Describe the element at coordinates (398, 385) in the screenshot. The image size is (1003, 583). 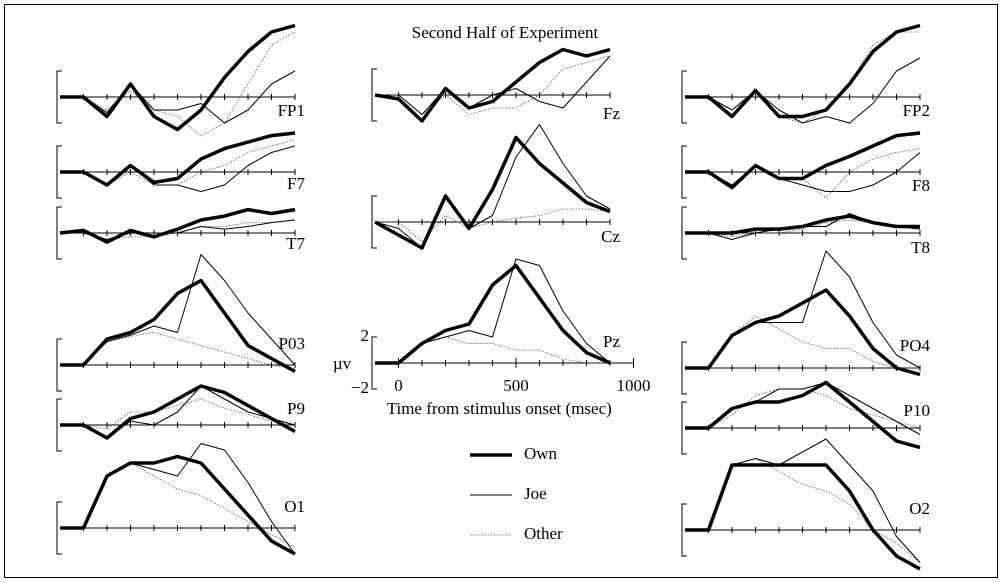
I see `x-tick-label: 0` at that location.